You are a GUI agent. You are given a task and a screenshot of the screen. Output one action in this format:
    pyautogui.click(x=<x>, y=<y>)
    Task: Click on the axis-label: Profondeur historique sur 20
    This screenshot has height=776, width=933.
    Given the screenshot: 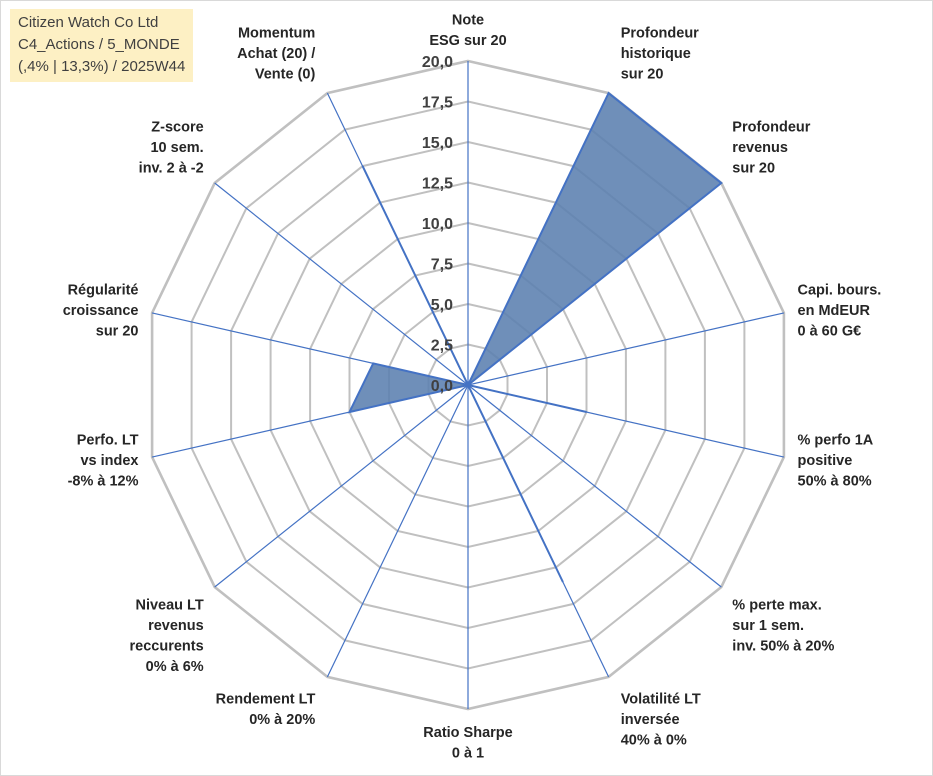 What is the action you would take?
    pyautogui.click(x=660, y=54)
    